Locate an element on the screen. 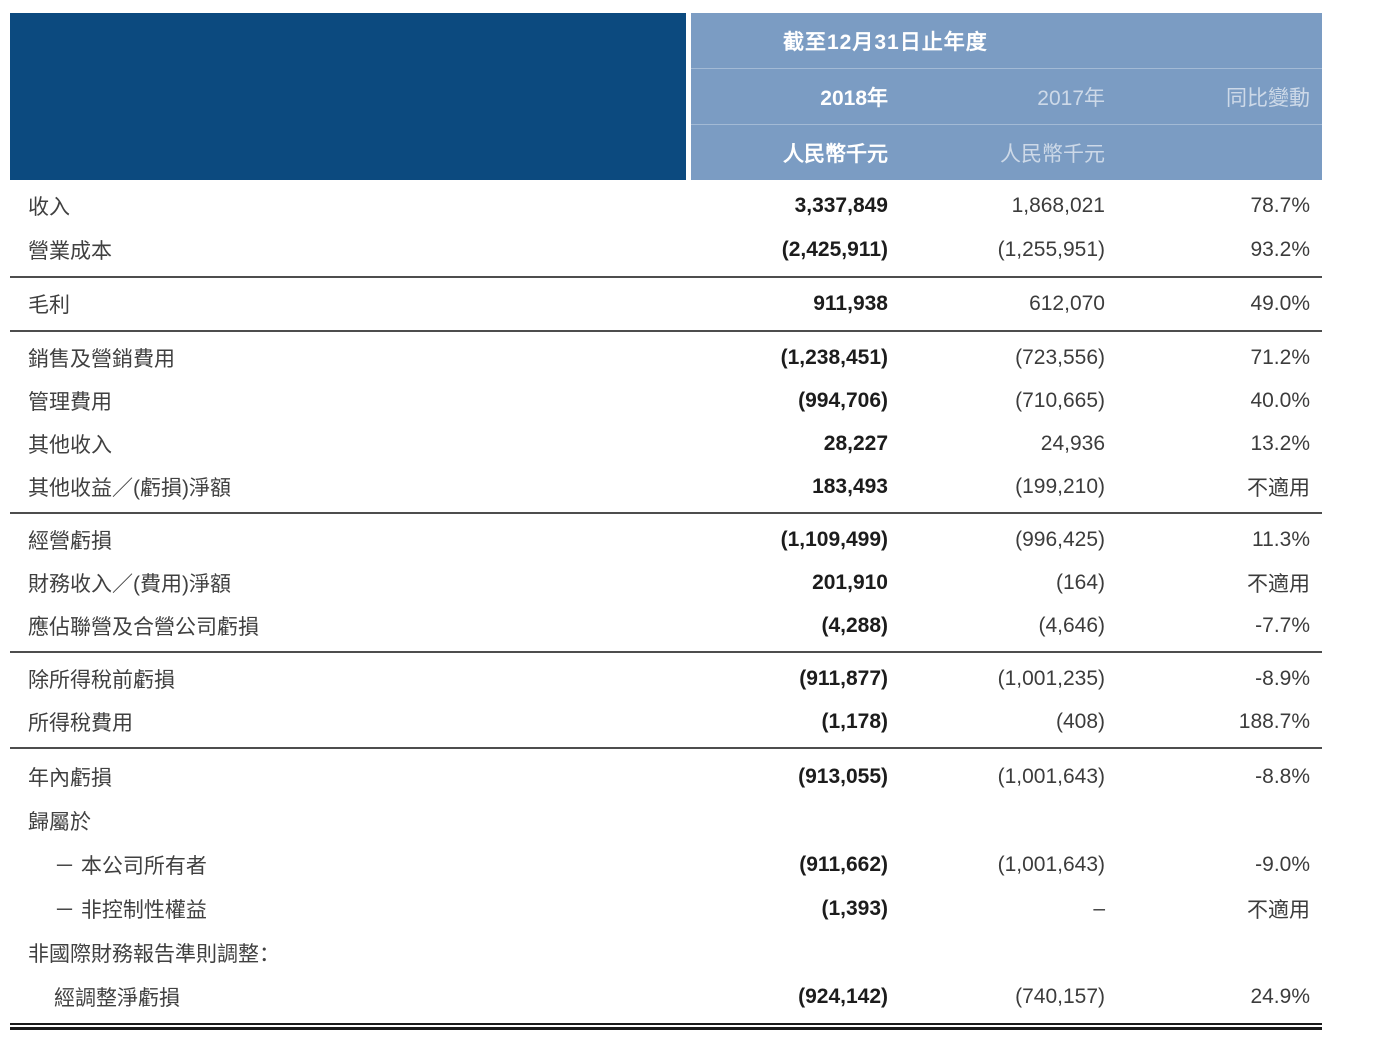 This screenshot has height=1038, width=1400. cell-2018: 911,938 is located at coordinates (850, 303).